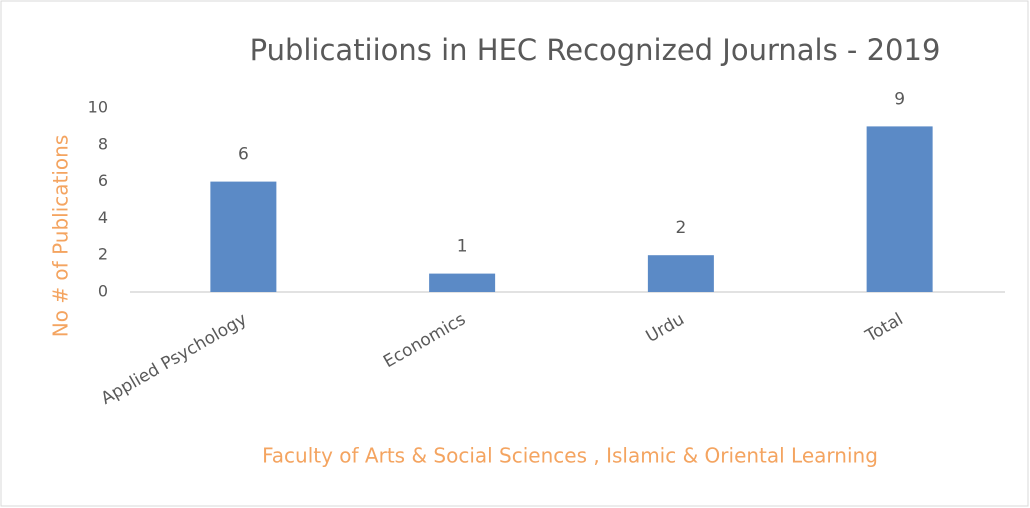 This screenshot has width=1030, height=508. Describe the element at coordinates (103, 217) in the screenshot. I see `y-tick-label: 4` at that location.